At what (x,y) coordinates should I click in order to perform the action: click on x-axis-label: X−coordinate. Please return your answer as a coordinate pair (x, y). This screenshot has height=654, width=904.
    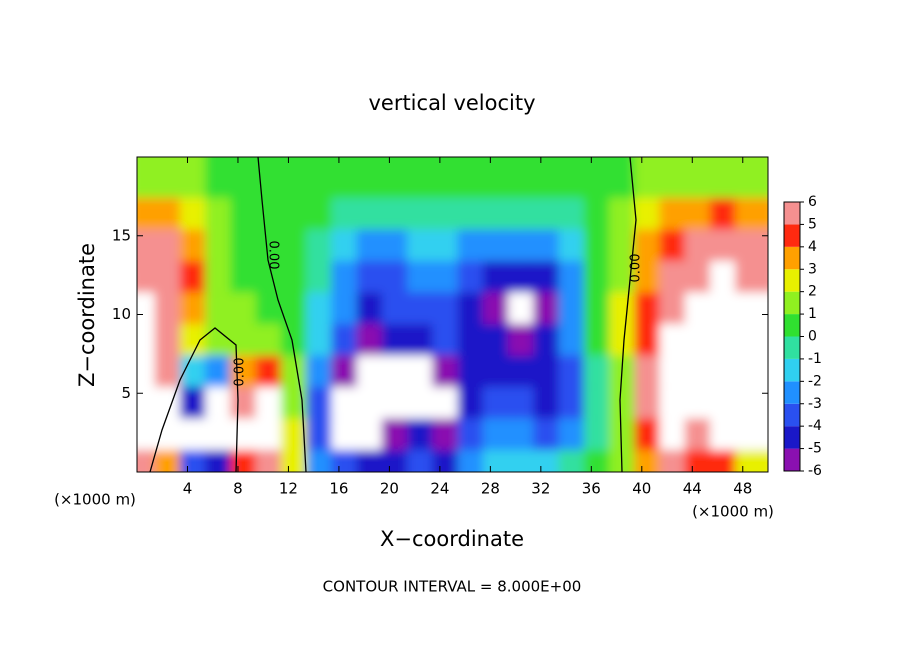
    Looking at the image, I should click on (452, 539).